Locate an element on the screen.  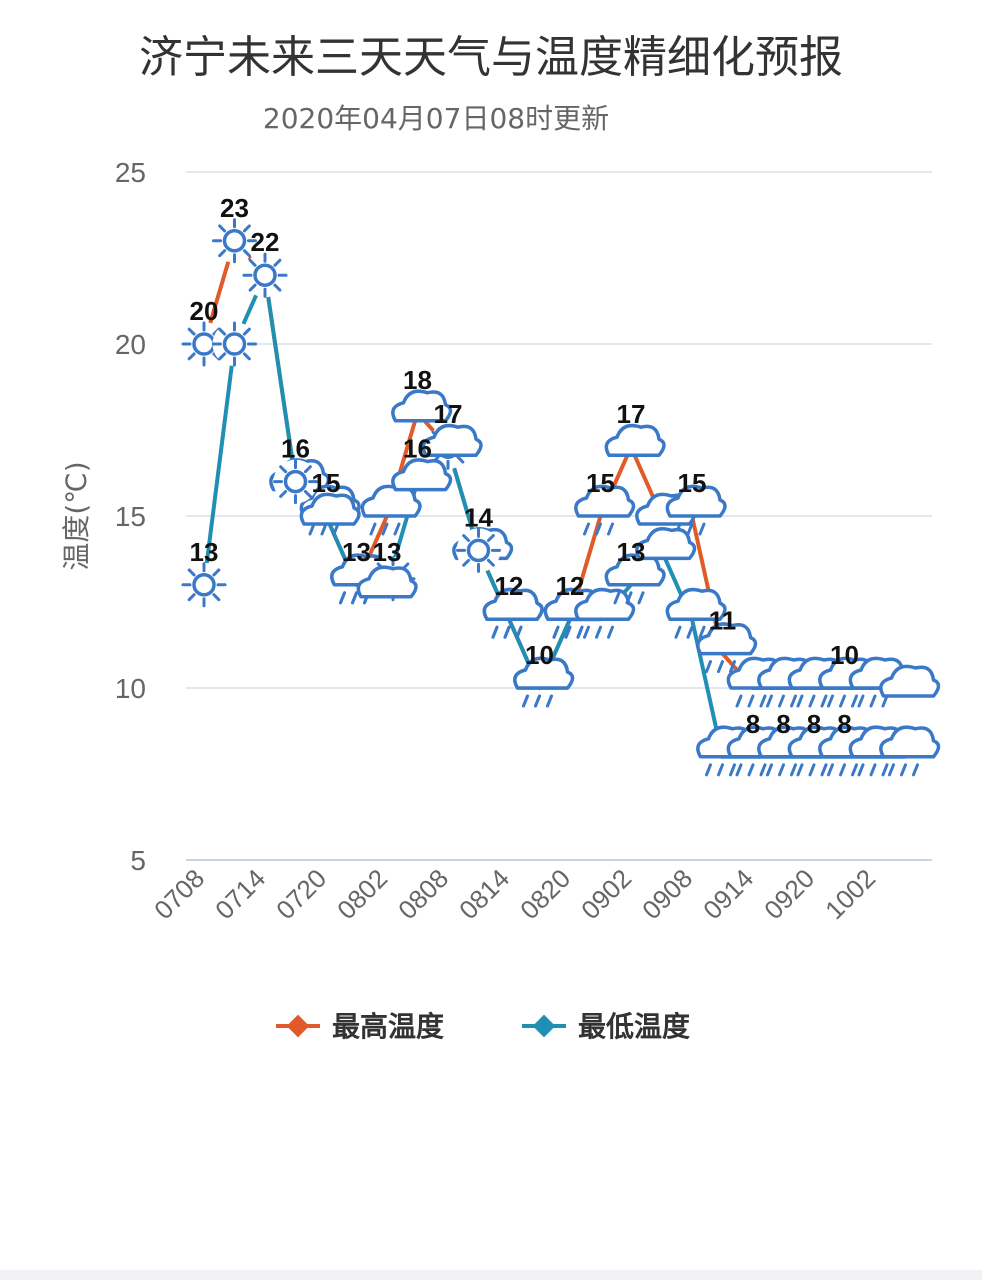
data-label: 22 is located at coordinates (265, 242).